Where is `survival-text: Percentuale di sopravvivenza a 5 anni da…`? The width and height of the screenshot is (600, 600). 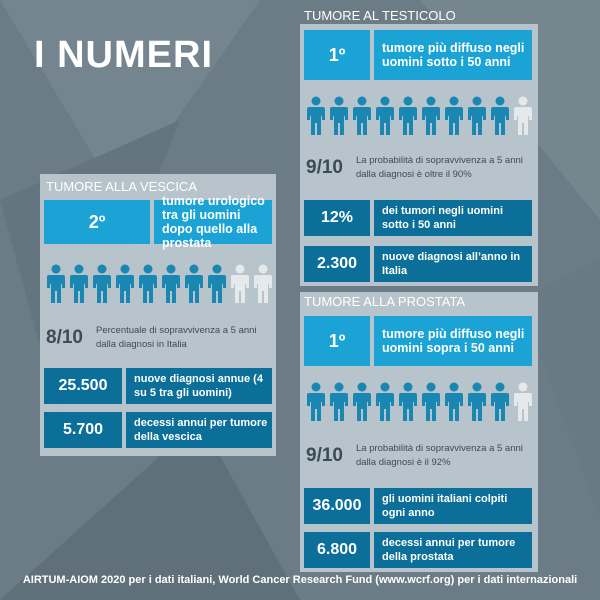 survival-text: Percentuale di sopravvivenza a 5 anni da… is located at coordinates (176, 337).